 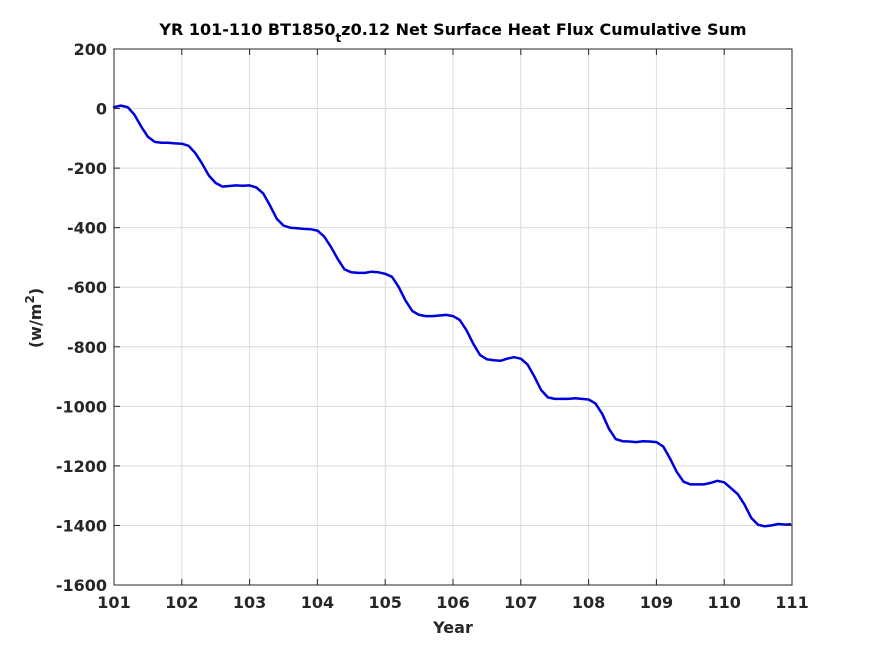 I want to click on y-tick-label: 0, so click(x=101, y=109).